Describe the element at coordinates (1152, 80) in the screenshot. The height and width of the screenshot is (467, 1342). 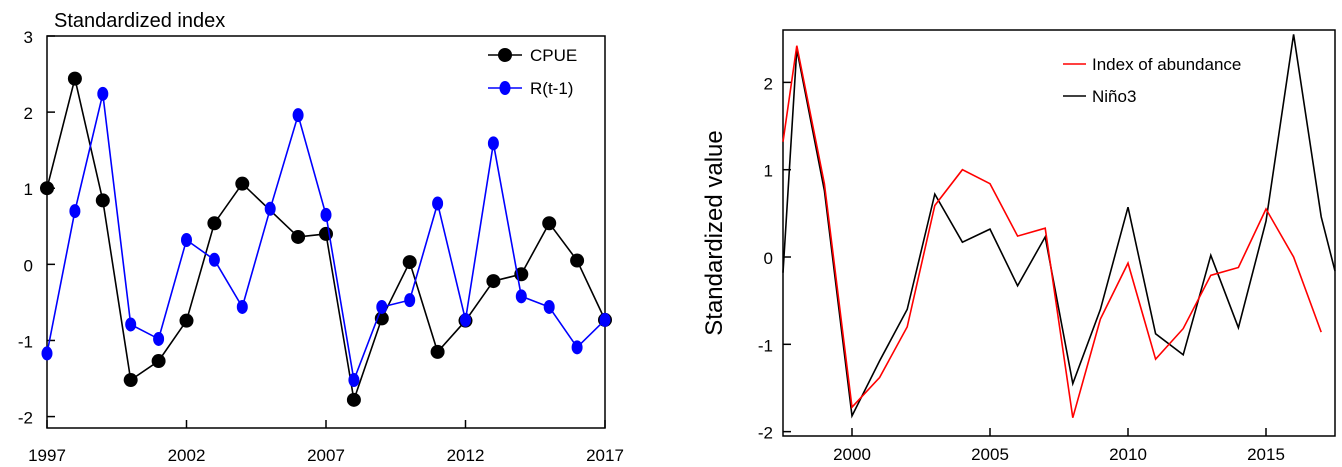
I see `legend-right: Index of abundance Niño3` at that location.